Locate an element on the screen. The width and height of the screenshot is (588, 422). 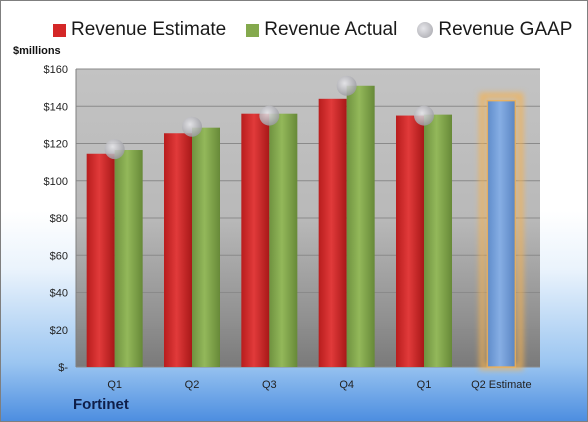
y-tick-label: $- is located at coordinates (63, 368).